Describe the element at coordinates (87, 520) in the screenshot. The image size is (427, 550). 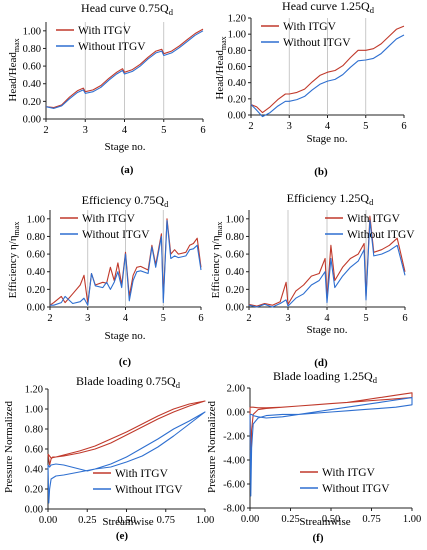
I see `x-tick-label: 0.25` at that location.